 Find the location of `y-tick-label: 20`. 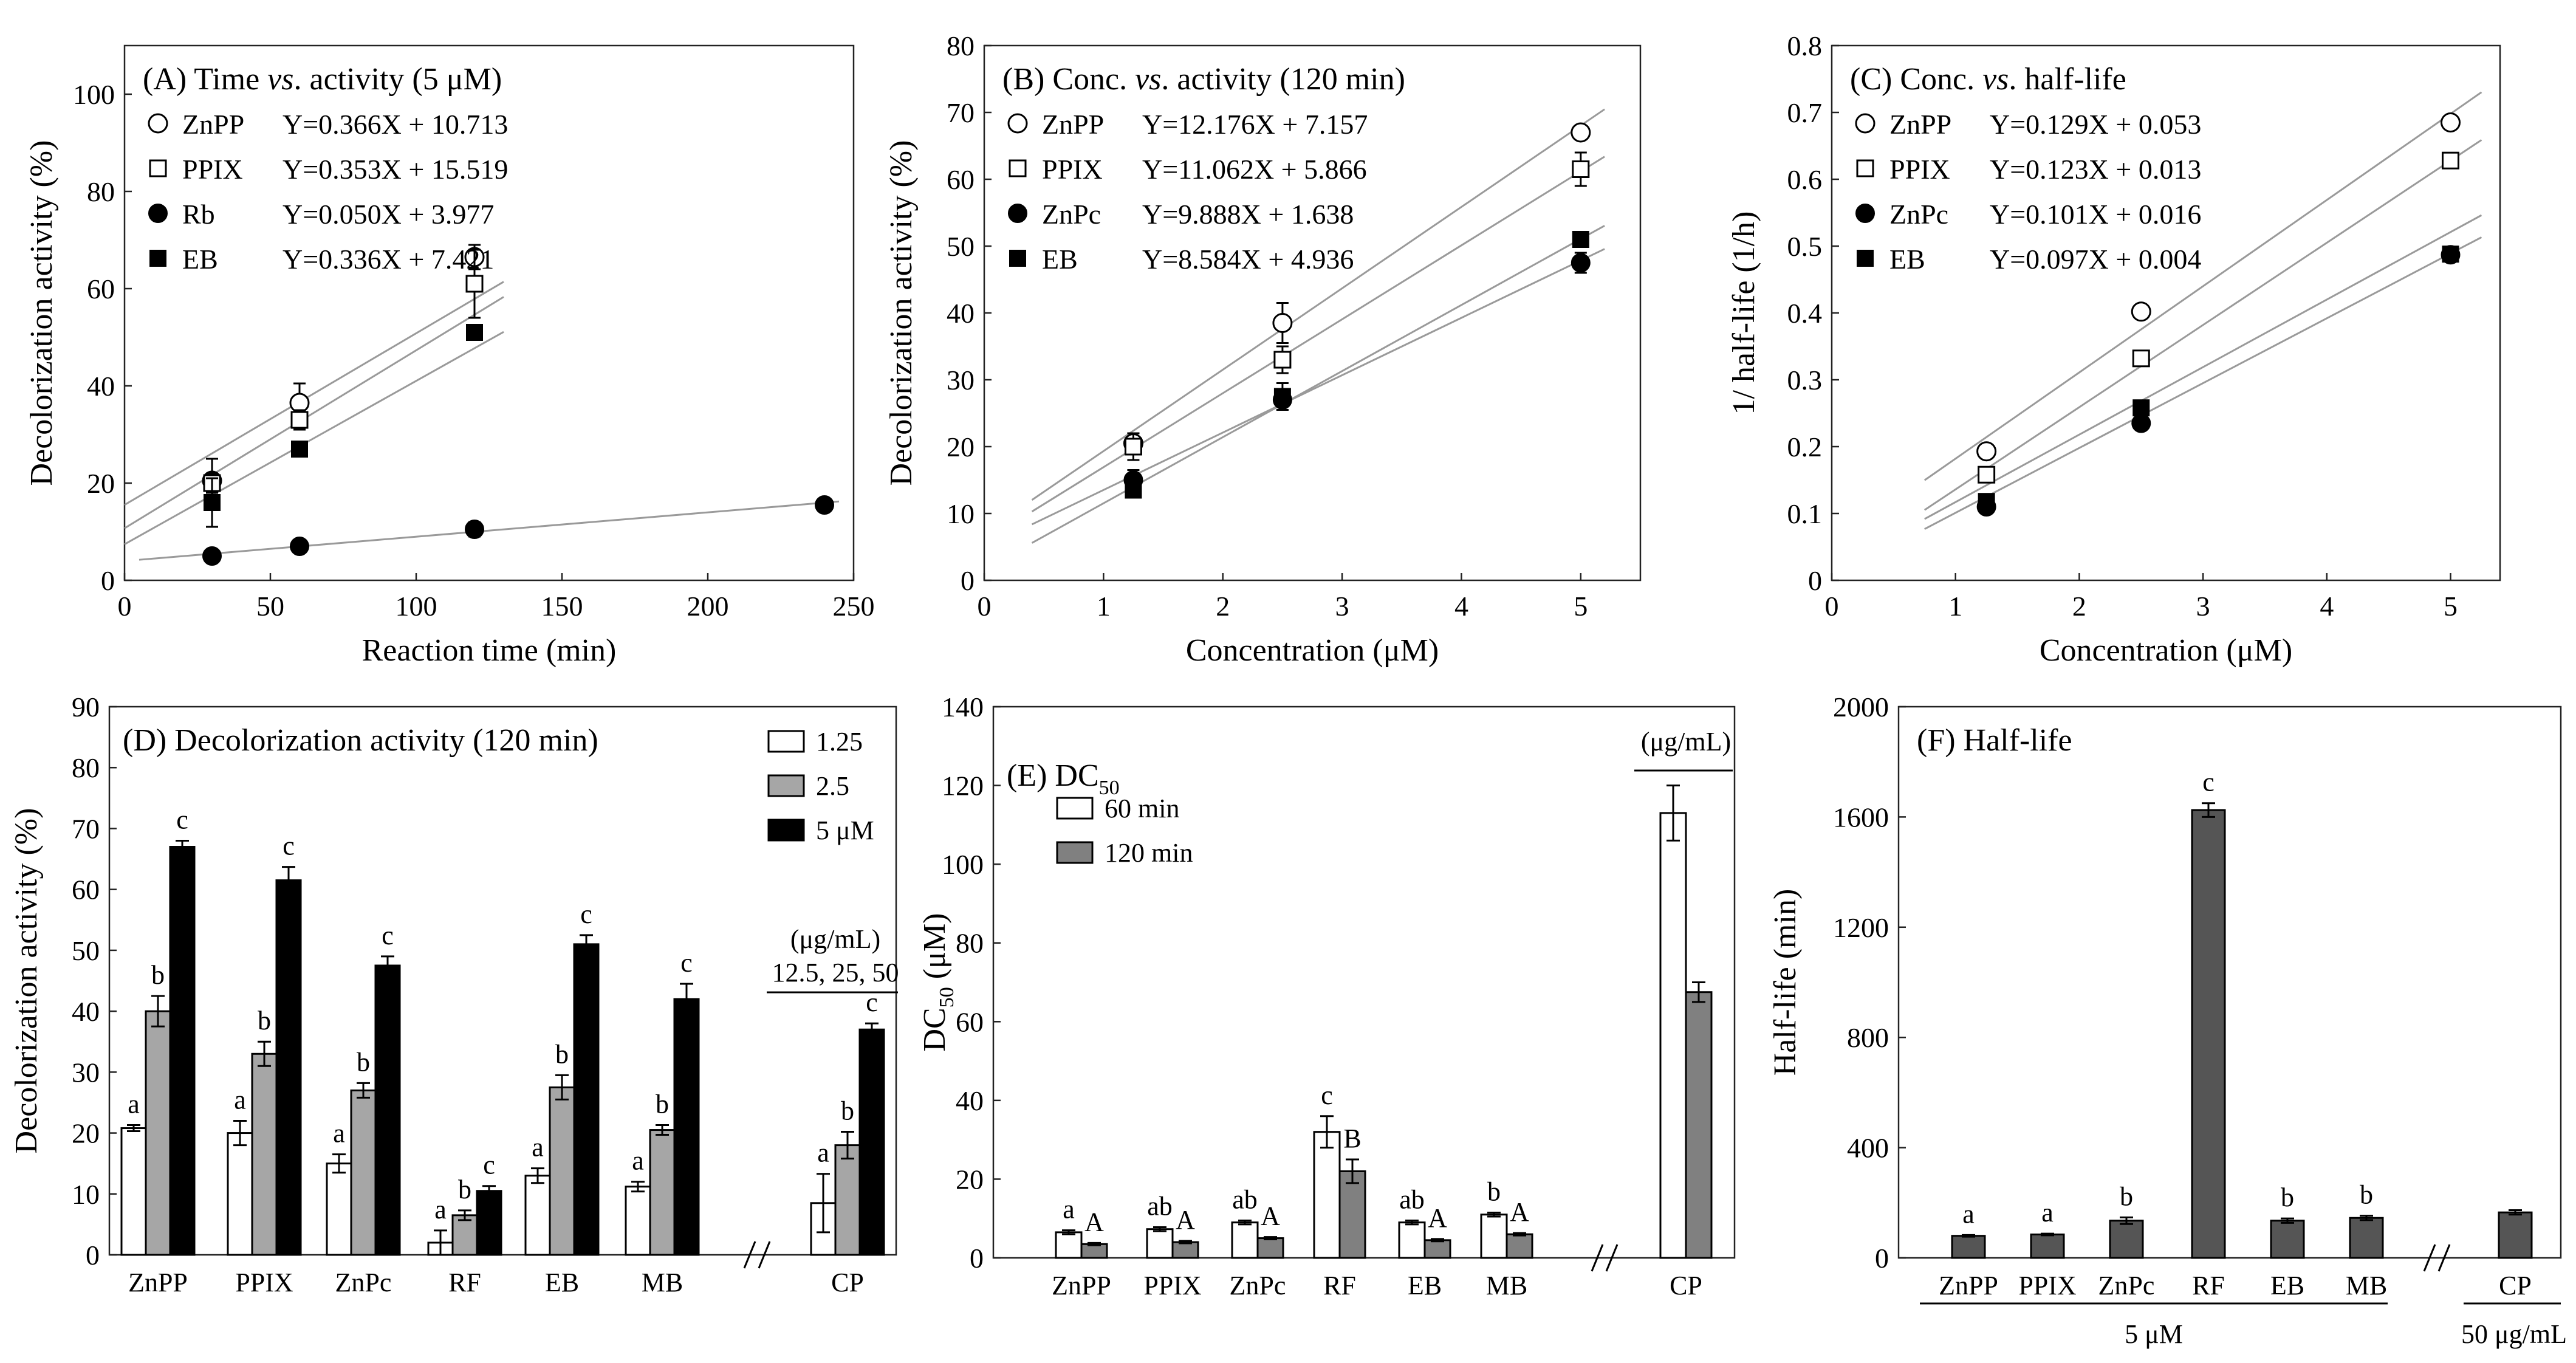

y-tick-label: 20 is located at coordinates (961, 447).